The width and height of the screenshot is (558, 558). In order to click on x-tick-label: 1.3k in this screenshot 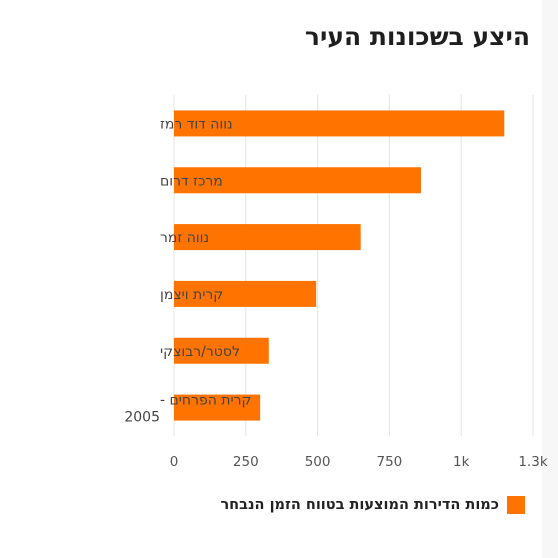, I will do `click(532, 462)`.